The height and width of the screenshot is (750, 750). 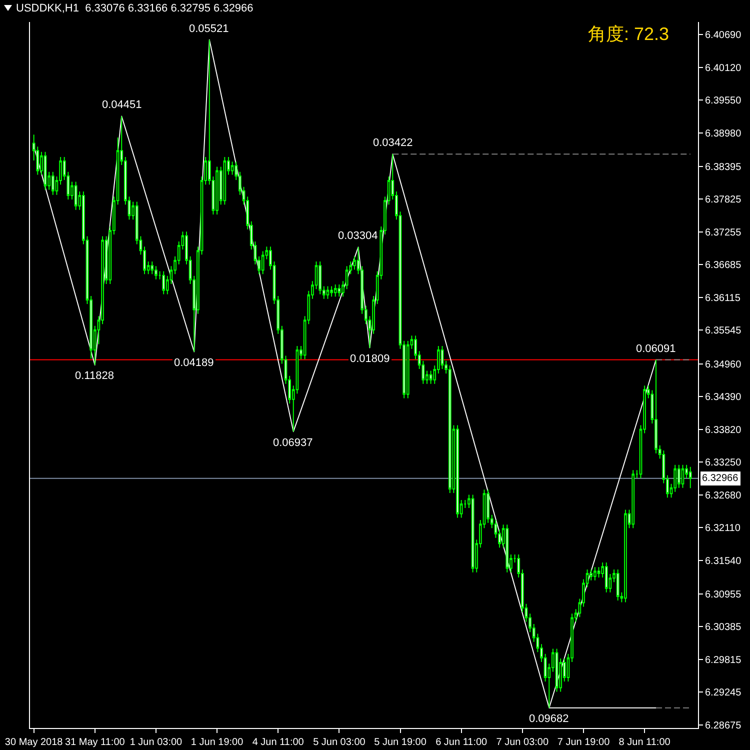 What do you see at coordinates (656, 349) in the screenshot?
I see `annotation: 0.06091` at bounding box center [656, 349].